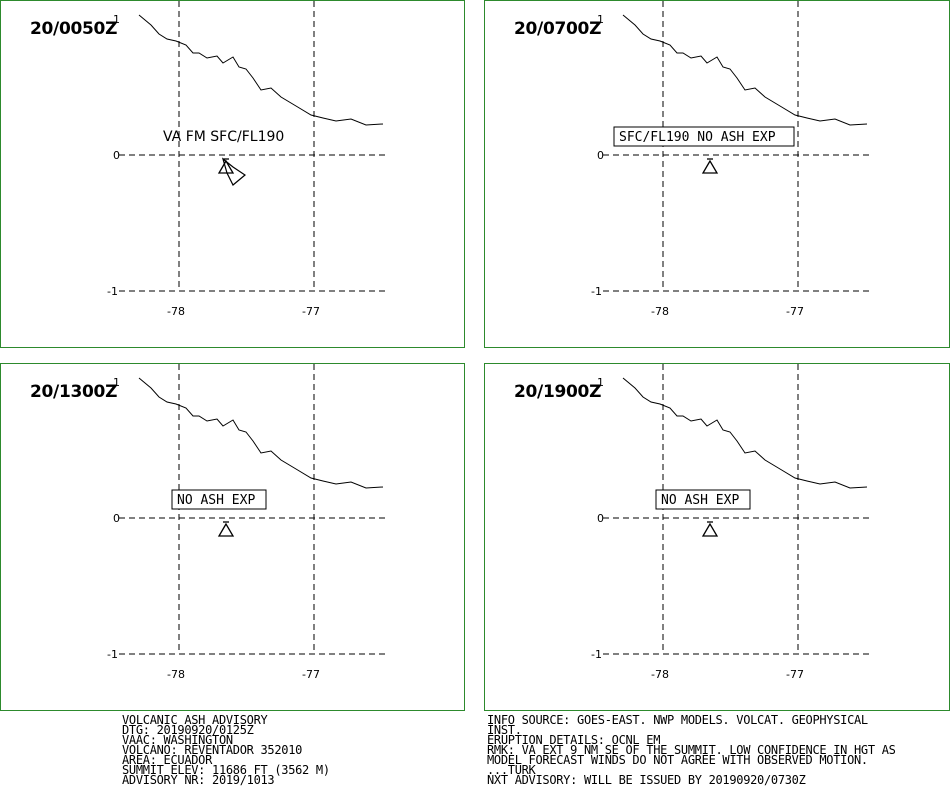 The height and width of the screenshot is (812, 950). I want to click on ash-cloud-polygon, so click(234, 171).